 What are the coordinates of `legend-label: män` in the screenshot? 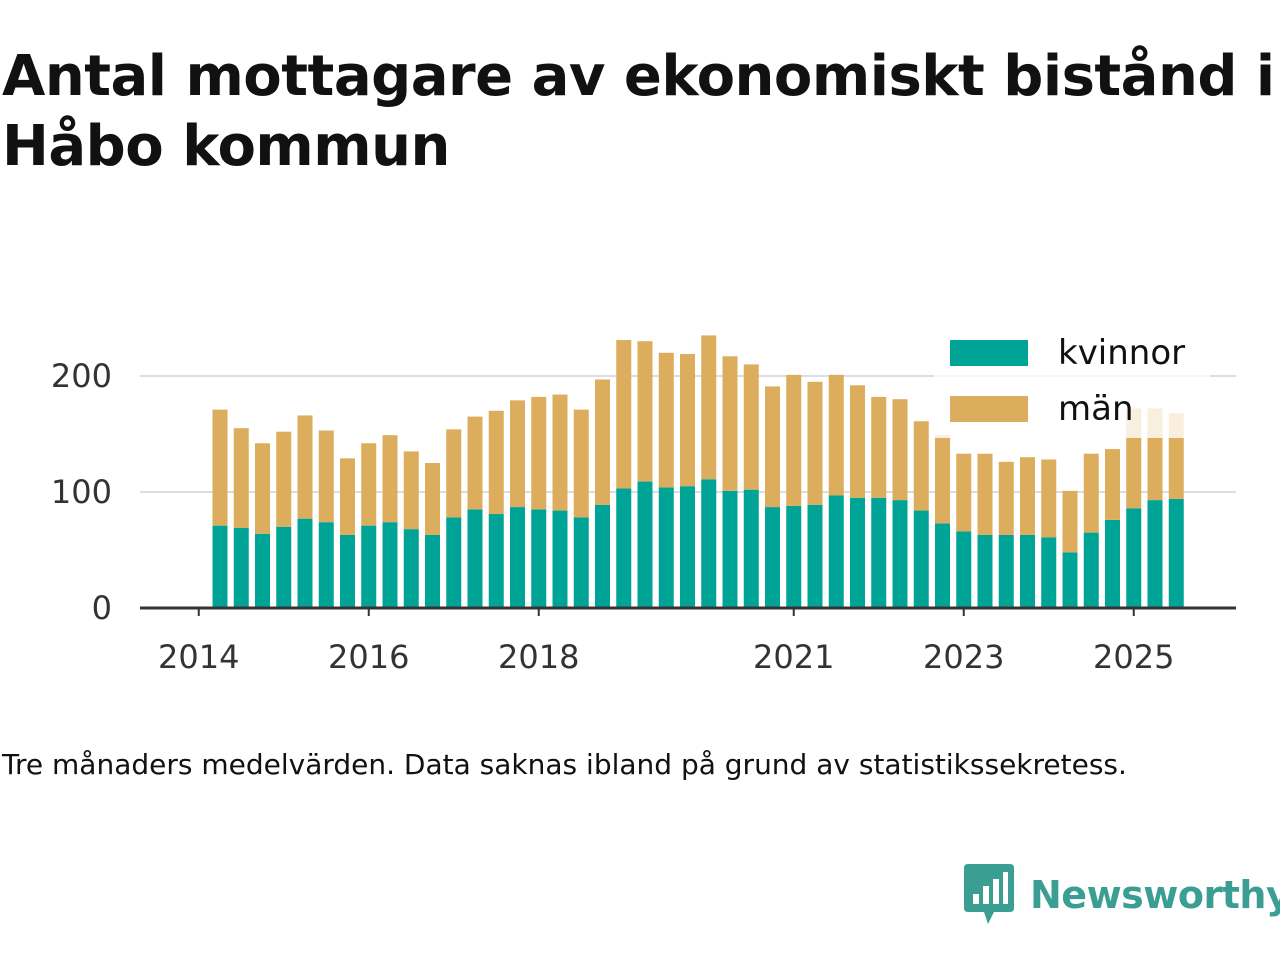 It's located at (1096, 409).